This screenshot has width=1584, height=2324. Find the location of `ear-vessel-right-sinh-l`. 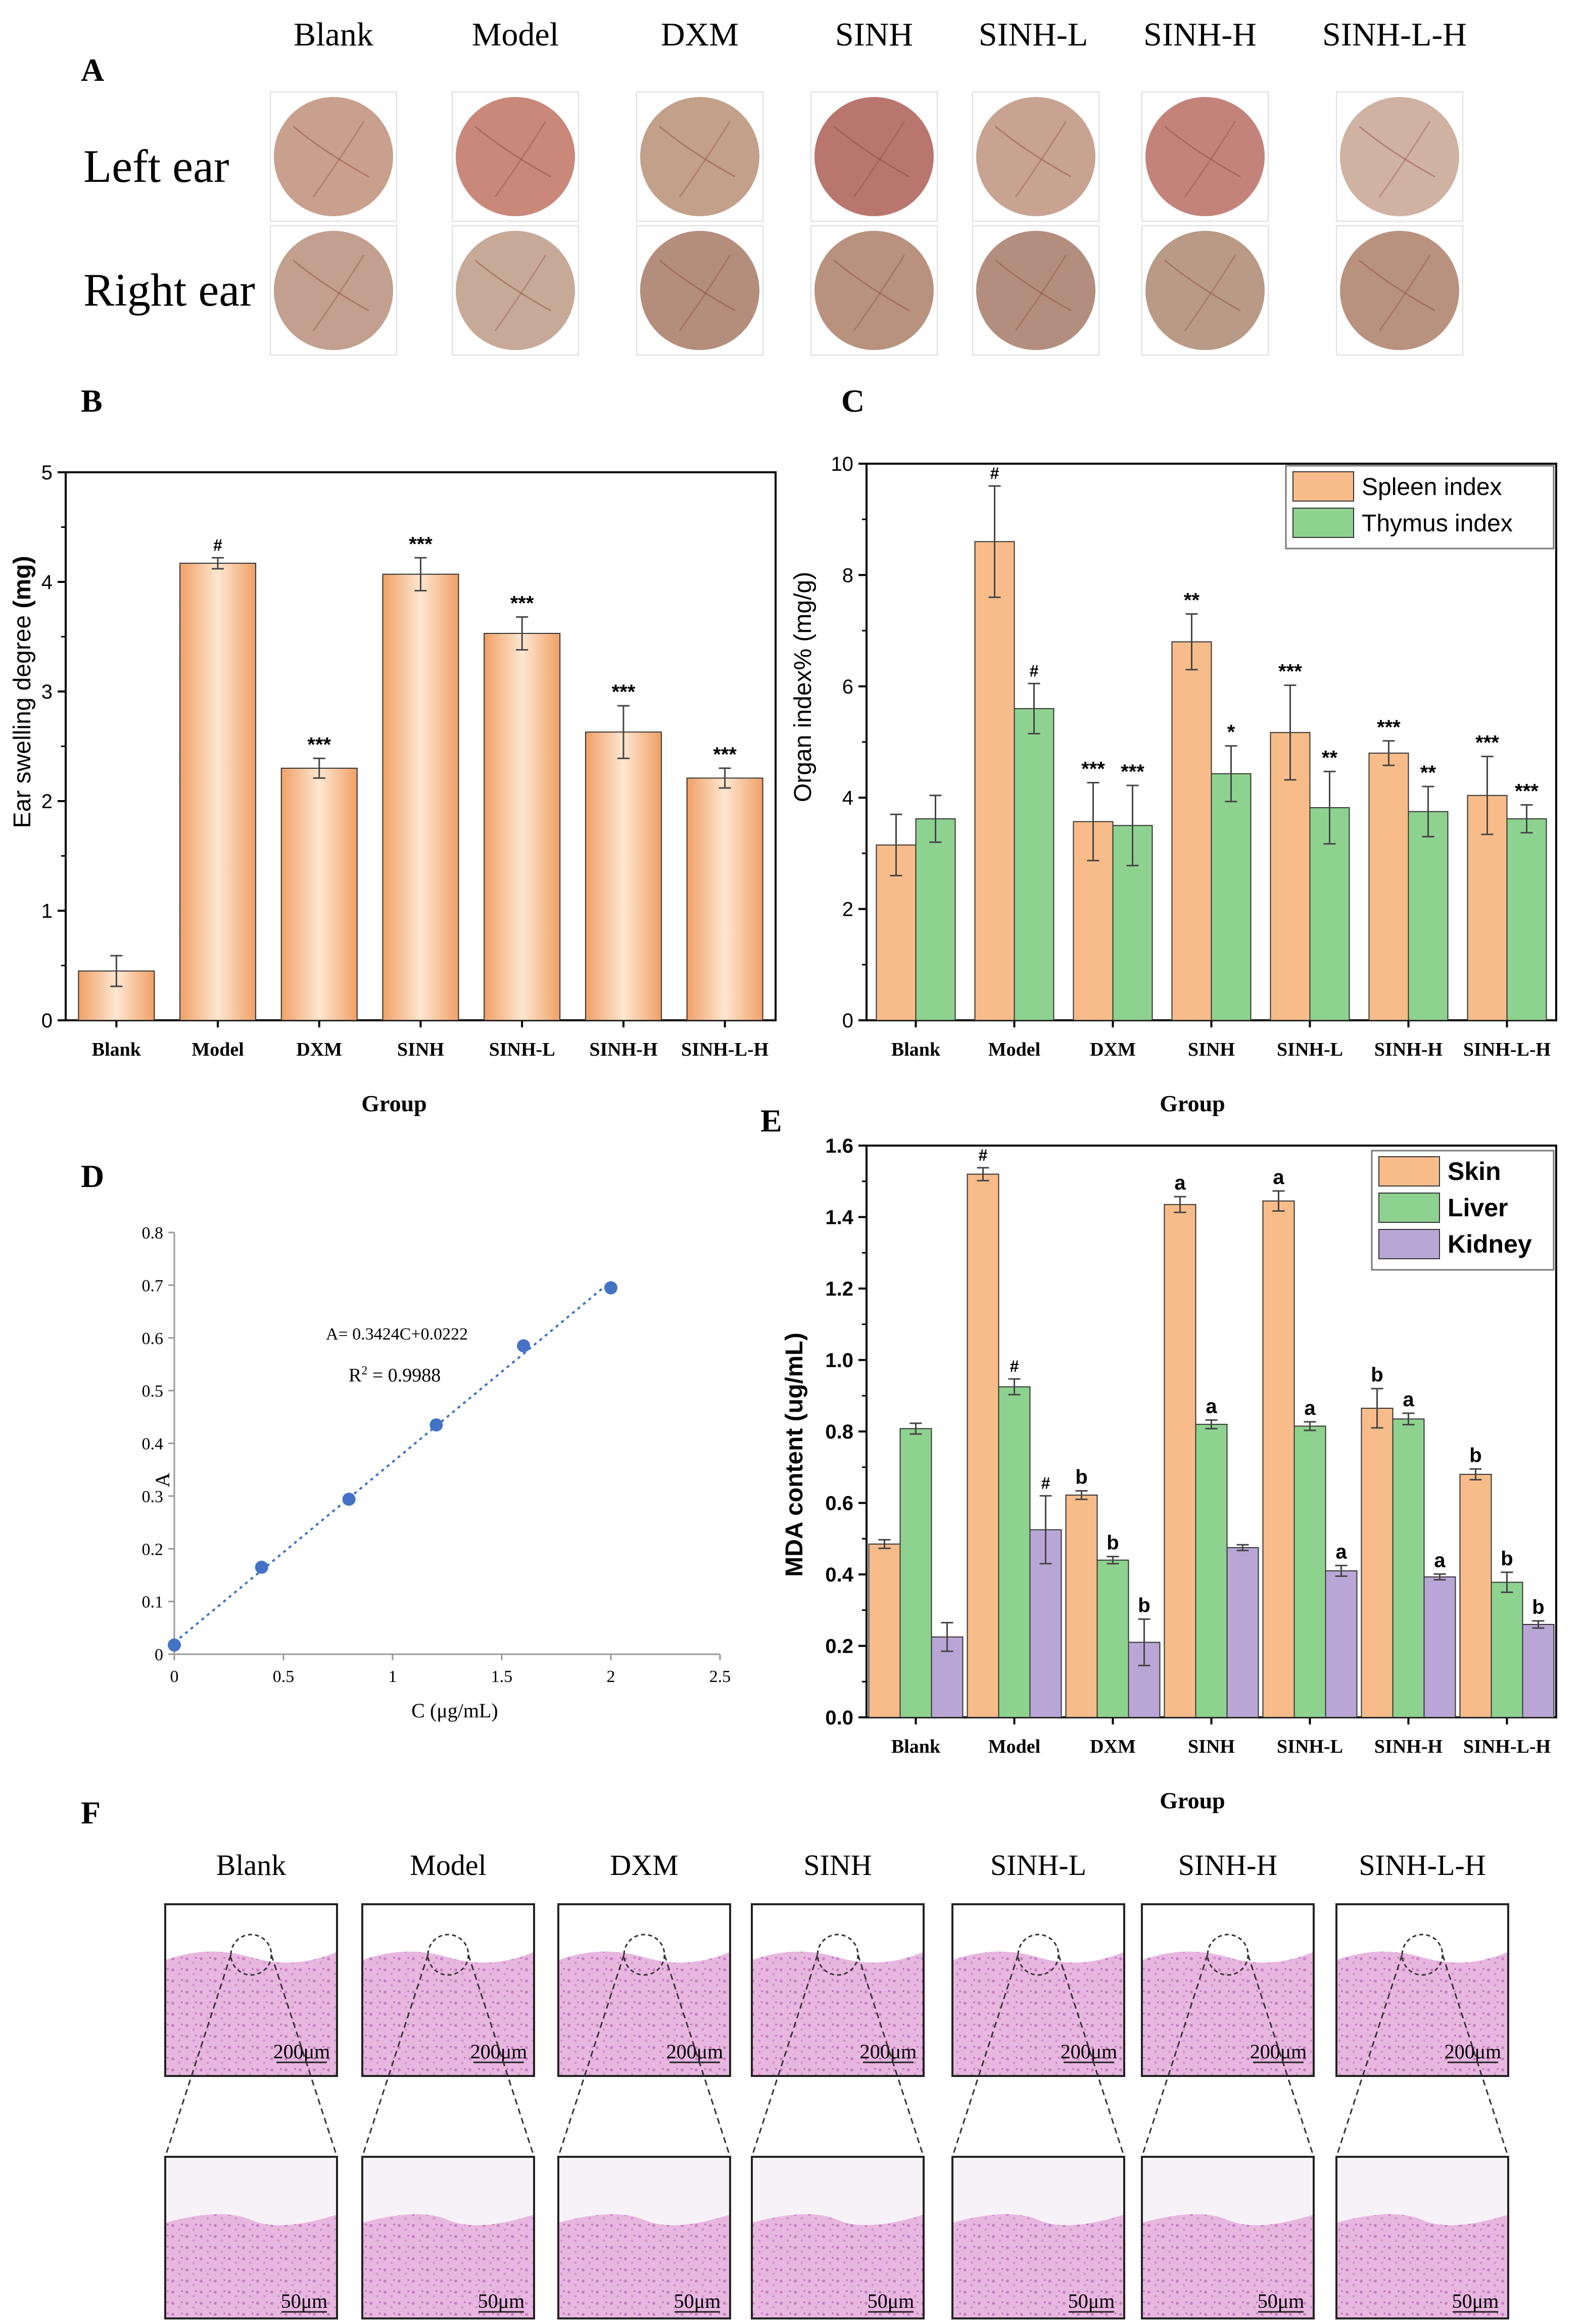

ear-vessel-right-sinh-l is located at coordinates (1033, 285).